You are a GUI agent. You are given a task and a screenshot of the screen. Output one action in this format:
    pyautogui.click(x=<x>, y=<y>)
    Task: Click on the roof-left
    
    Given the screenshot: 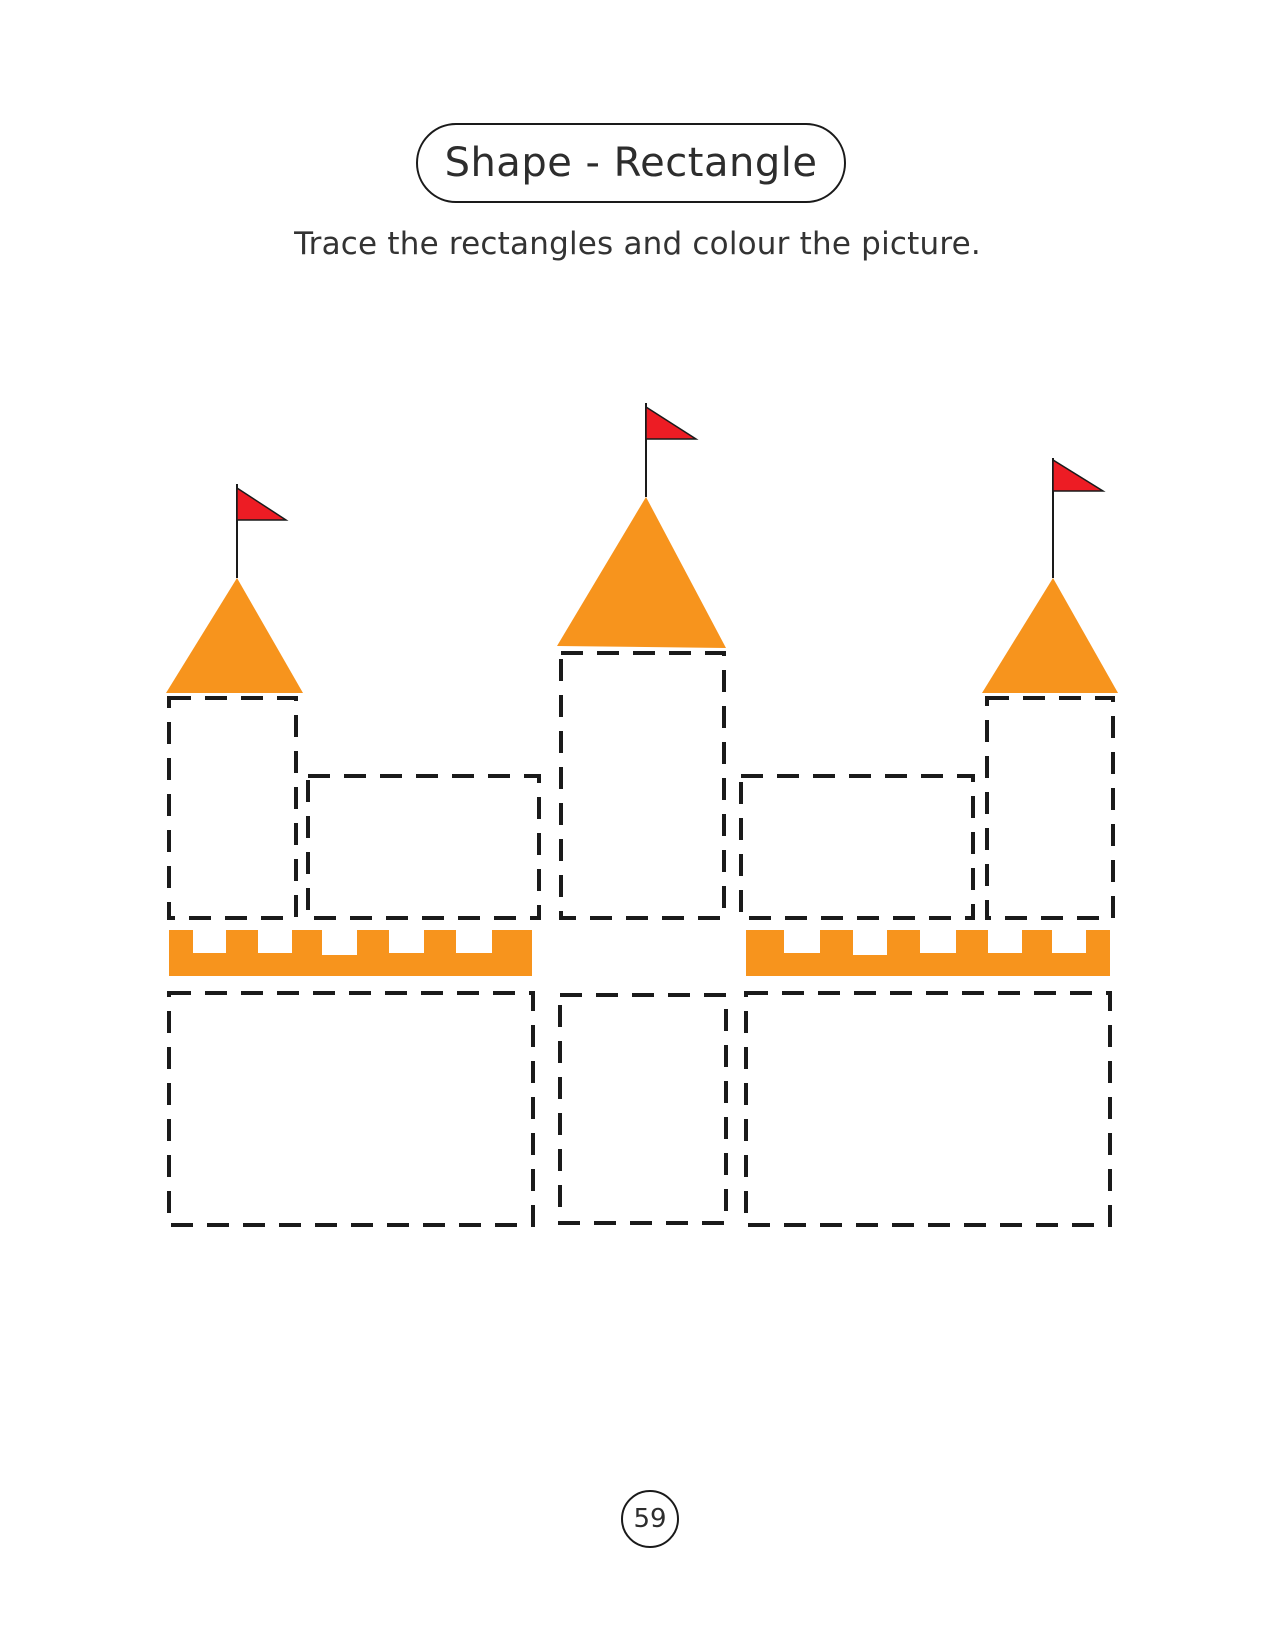 What is the action you would take?
    pyautogui.click(x=234, y=635)
    